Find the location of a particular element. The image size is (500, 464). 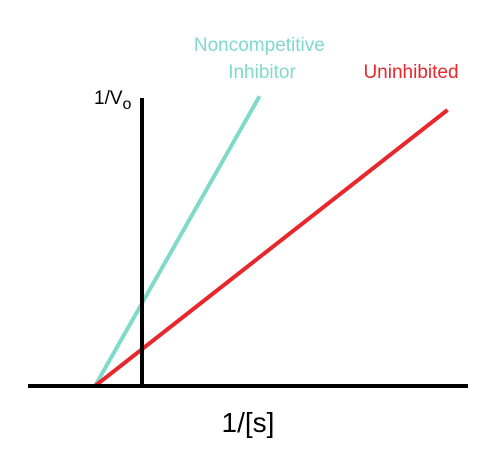

series-label-line: Inhibitor is located at coordinates (262, 72).